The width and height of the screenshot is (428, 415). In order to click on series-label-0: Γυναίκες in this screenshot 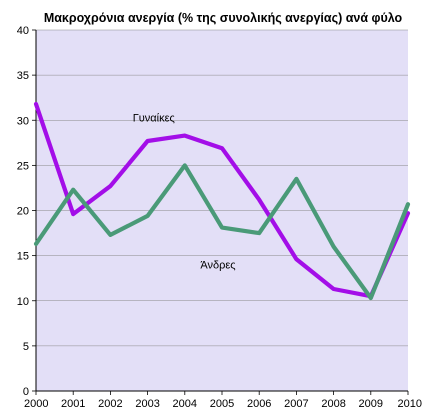, I will do `click(154, 119)`.